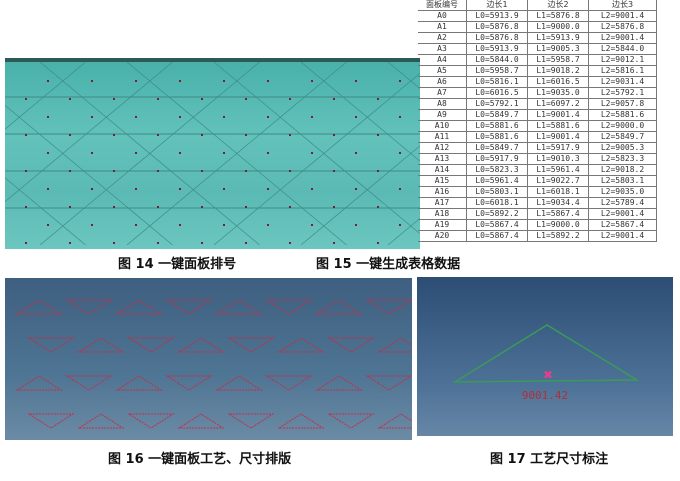  Describe the element at coordinates (558, 126) in the screenshot. I see `table-cell: L1=5881.6` at that location.